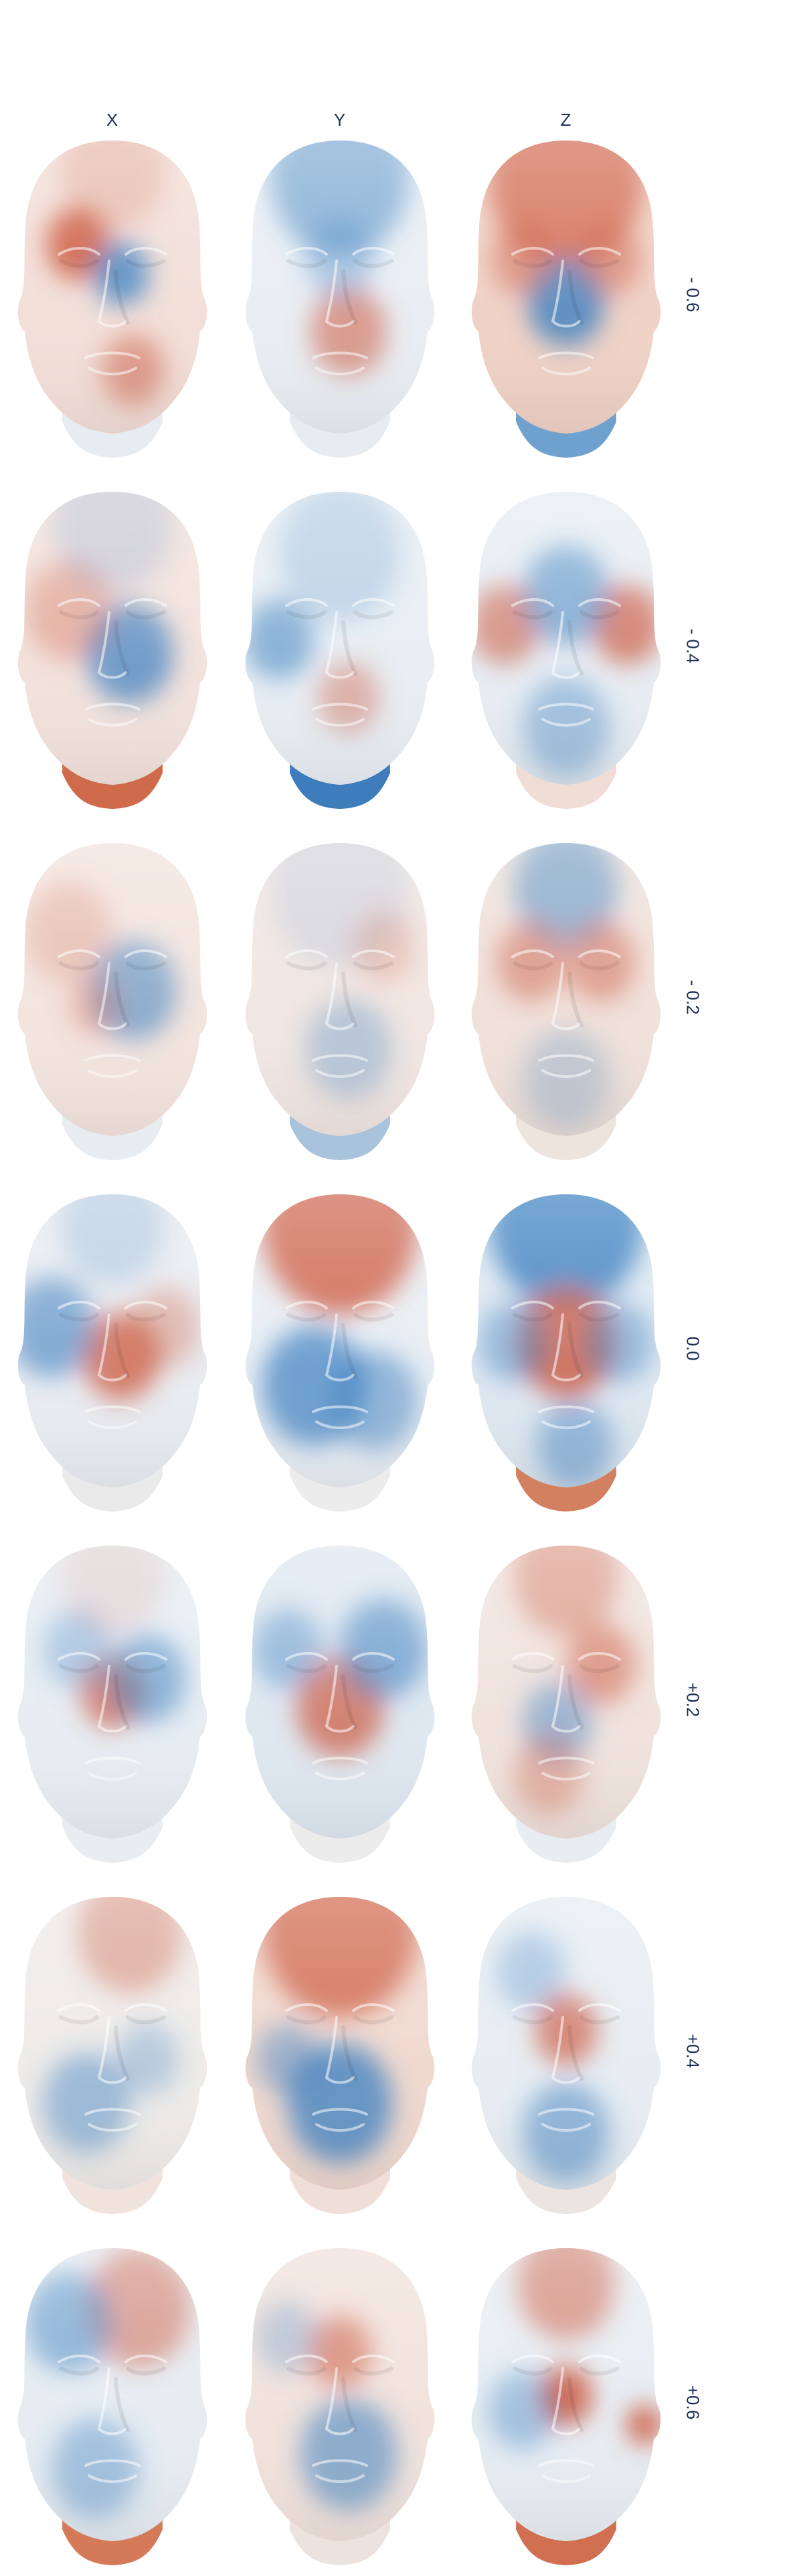 The image size is (803, 2576). I want to click on column-header-z: Z, so click(566, 120).